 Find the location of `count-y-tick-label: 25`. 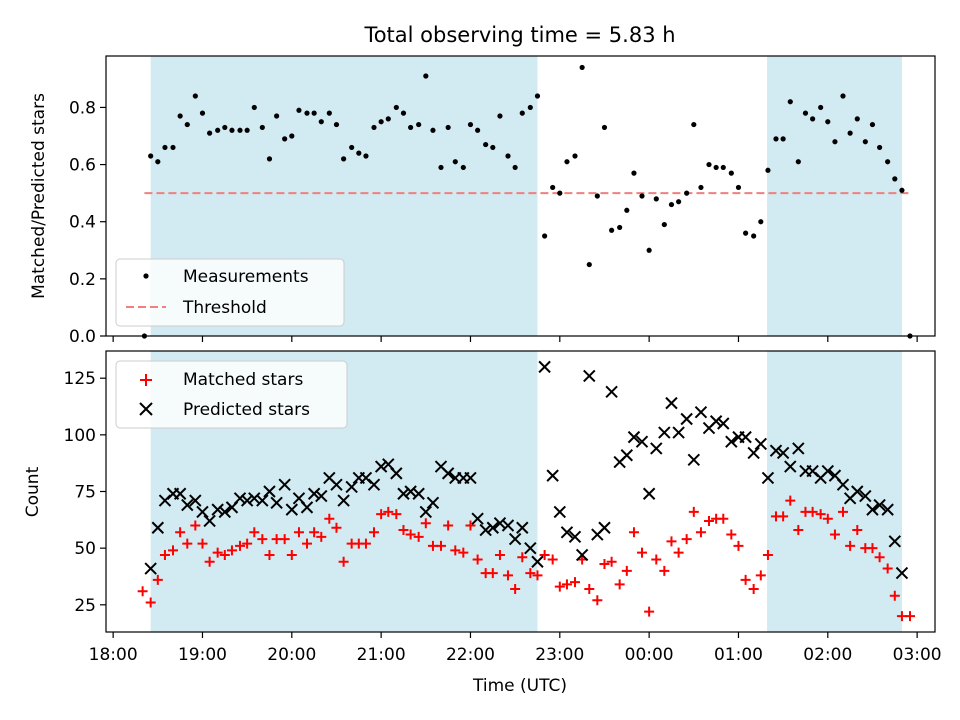

count-y-tick-label: 25 is located at coordinates (85, 606).